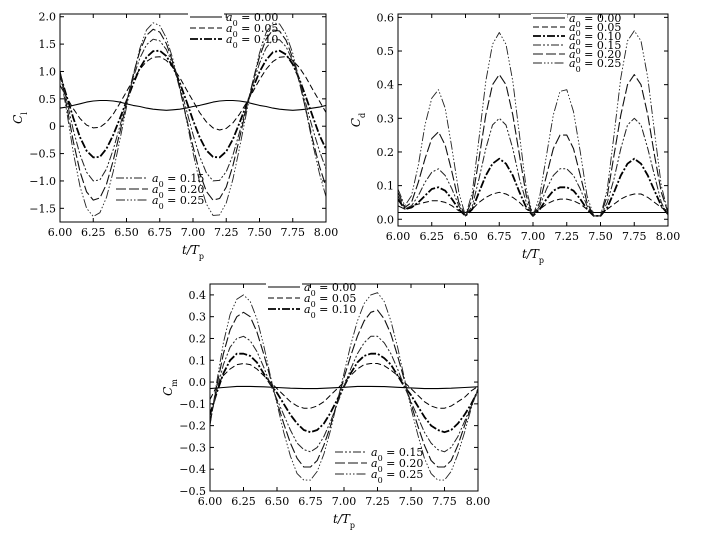 The image size is (717, 536). I want to click on y-tick-label: −0.1, so click(192, 404).